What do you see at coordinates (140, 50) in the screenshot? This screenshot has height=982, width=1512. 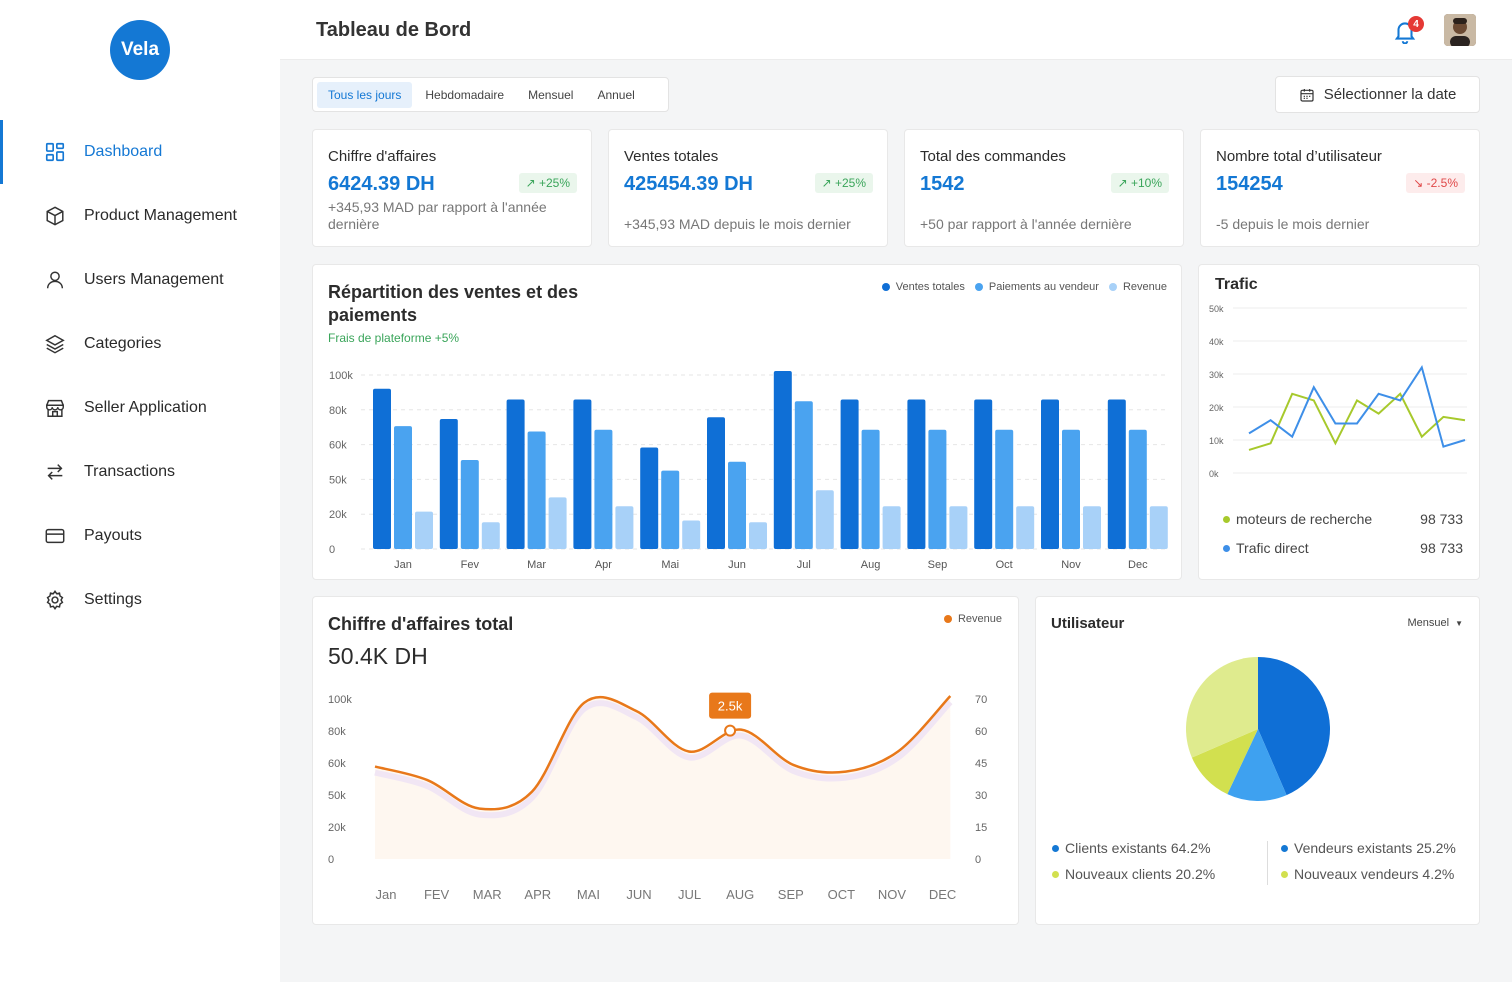 I see `logo: Vela` at bounding box center [140, 50].